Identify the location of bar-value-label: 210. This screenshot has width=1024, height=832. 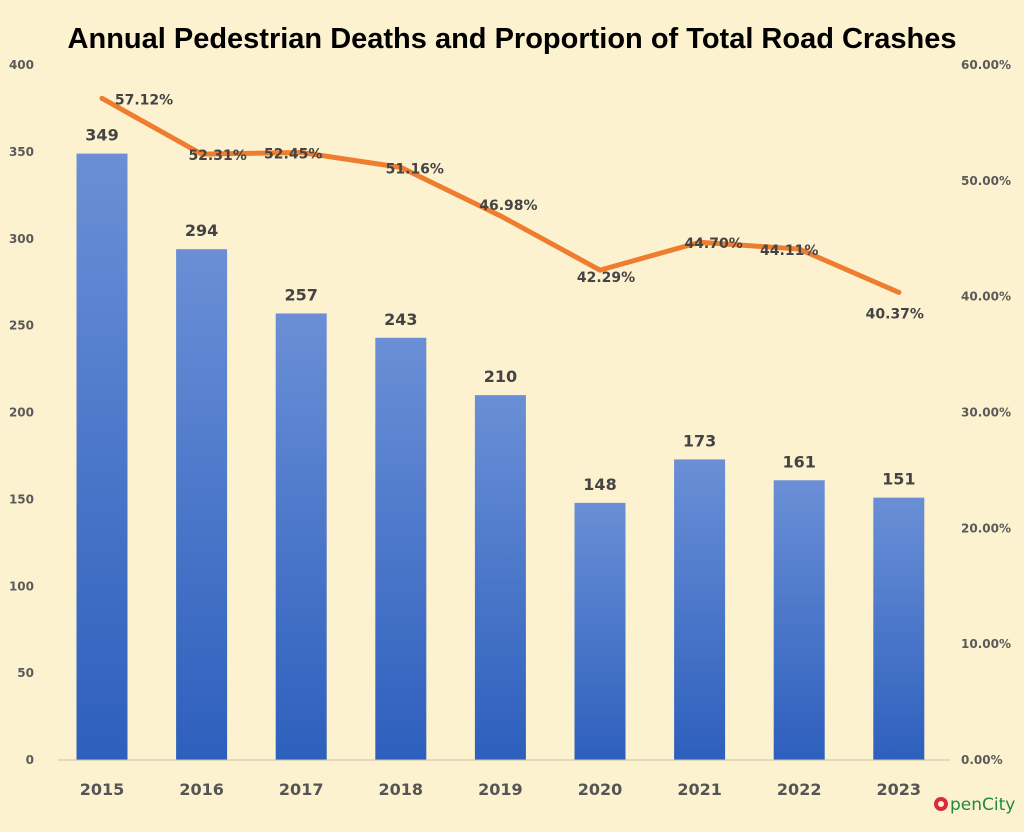
(500, 376).